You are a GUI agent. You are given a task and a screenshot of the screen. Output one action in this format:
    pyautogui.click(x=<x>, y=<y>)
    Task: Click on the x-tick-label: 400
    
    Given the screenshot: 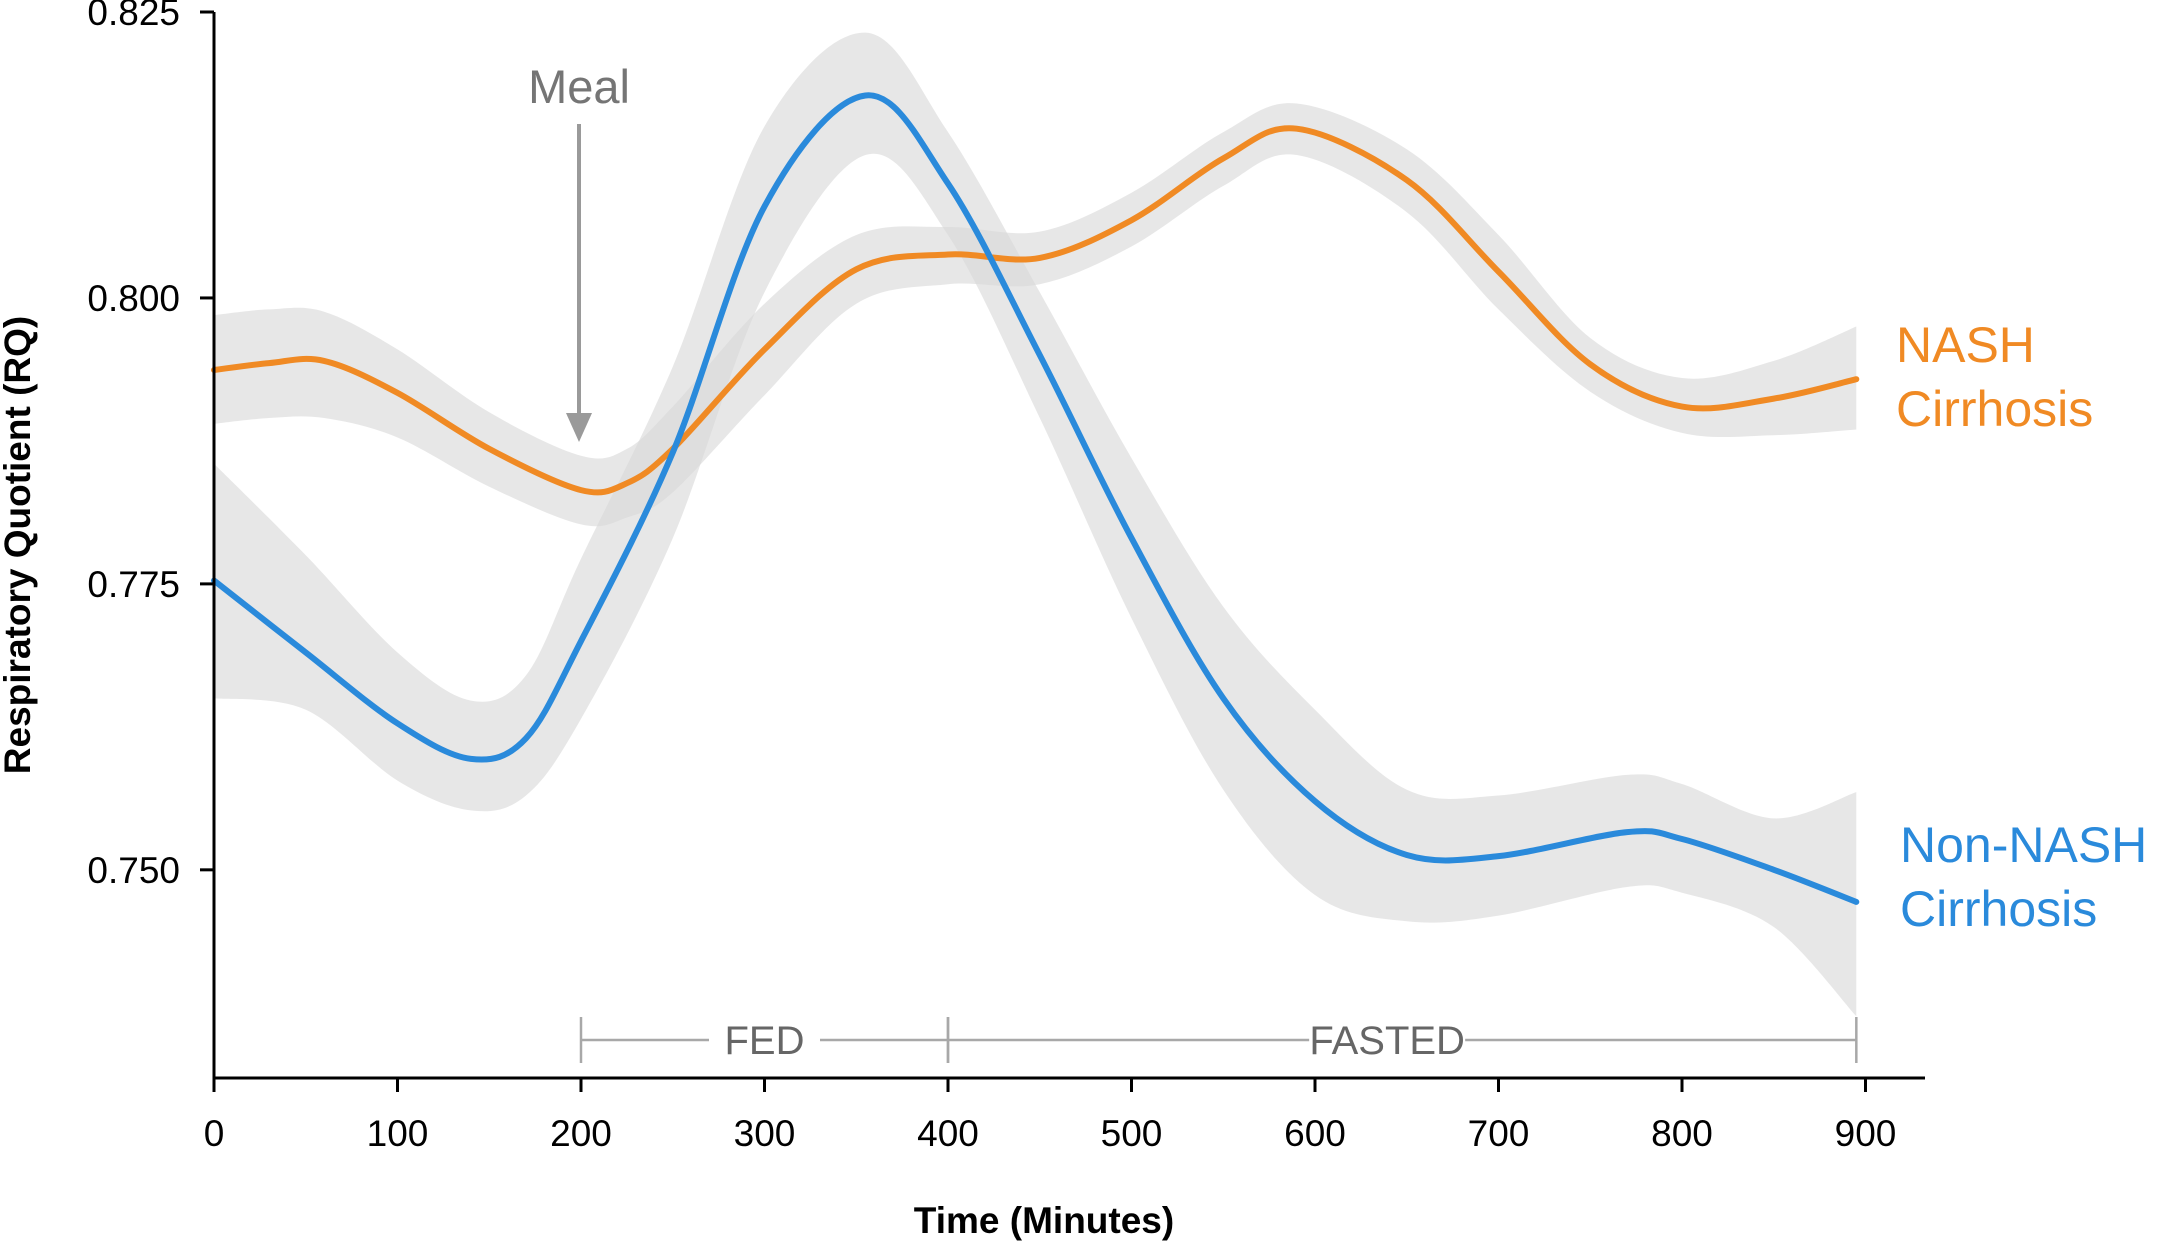 What is the action you would take?
    pyautogui.click(x=948, y=1133)
    